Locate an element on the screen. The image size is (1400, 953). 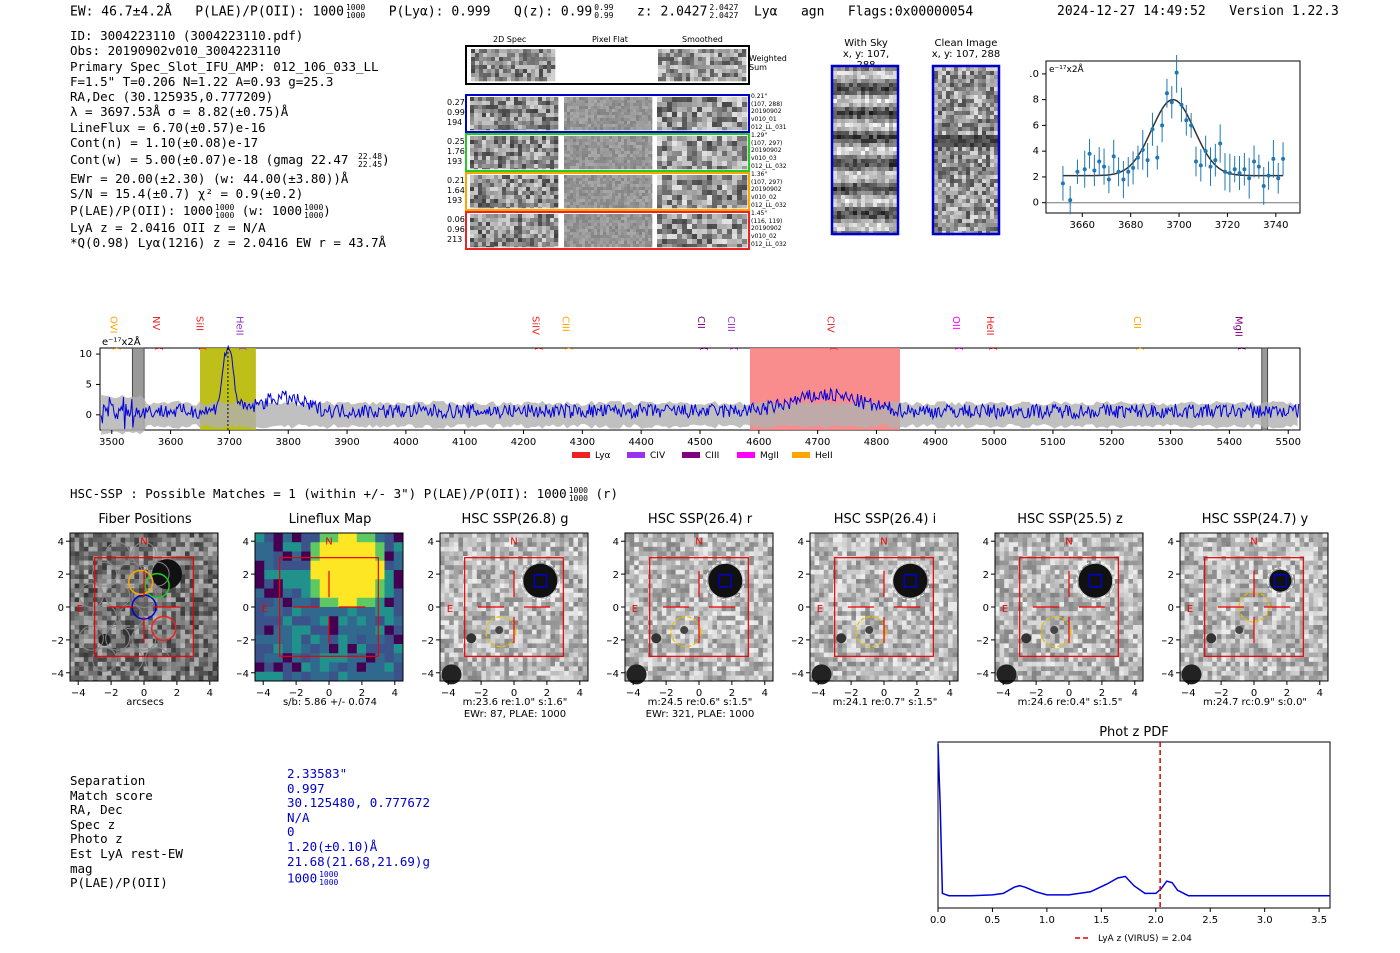
panel-ytick-label: 2 is located at coordinates (1171, 575).